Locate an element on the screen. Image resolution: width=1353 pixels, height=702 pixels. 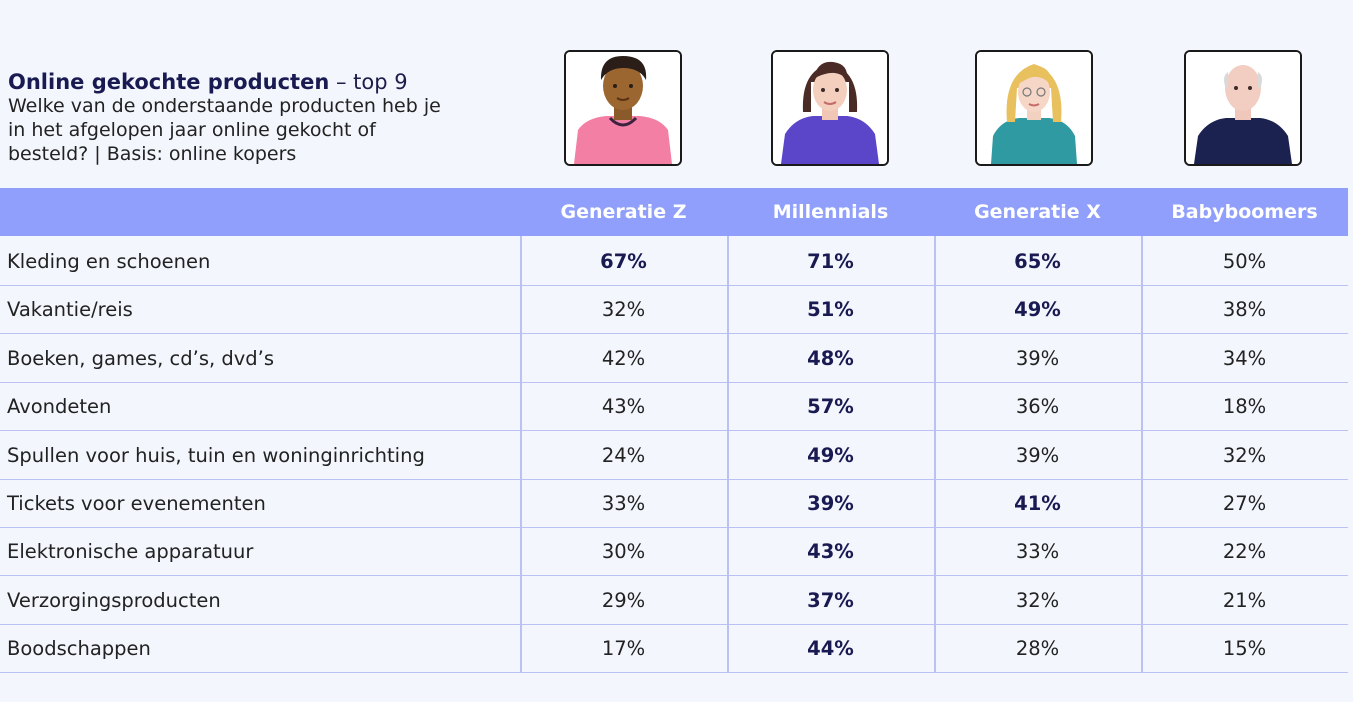
column-header-generatie-x: Generatie X is located at coordinates (1037, 212).